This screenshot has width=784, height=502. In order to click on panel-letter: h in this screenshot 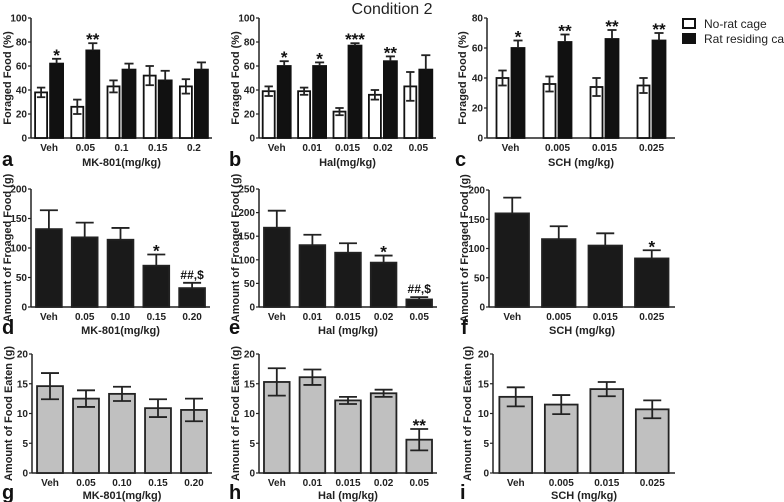, I will do `click(235, 492)`.